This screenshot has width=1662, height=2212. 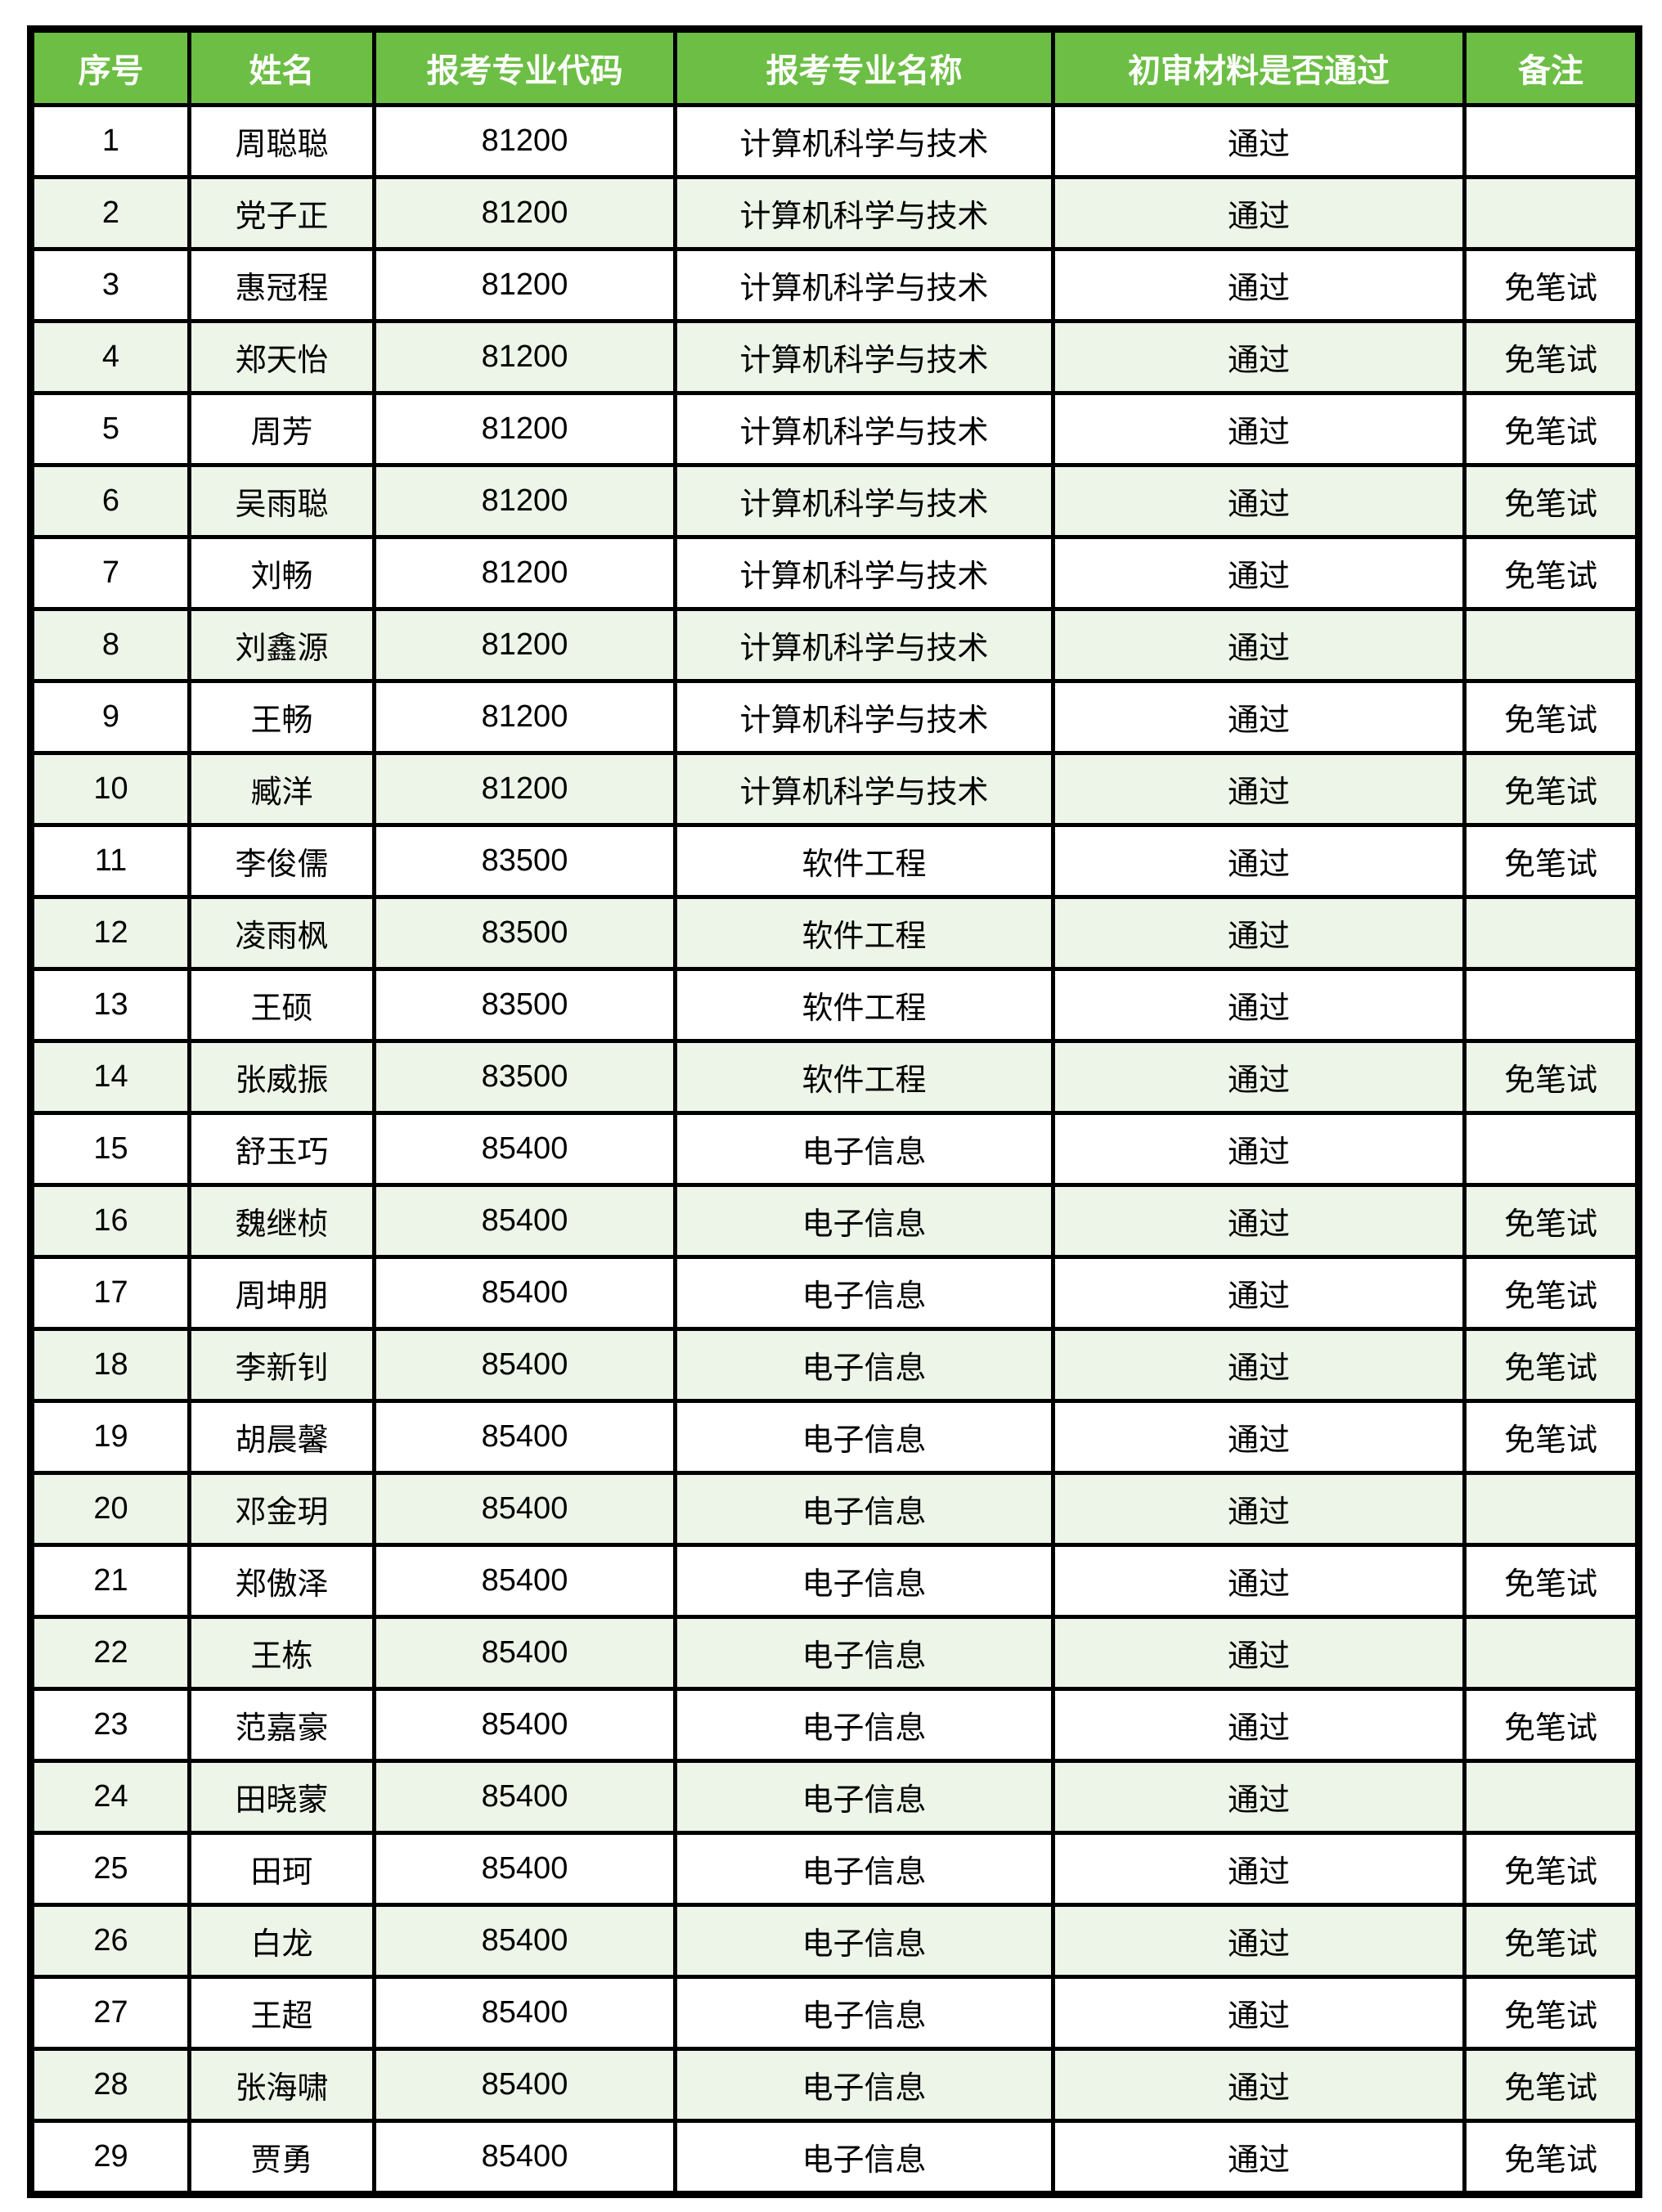 What do you see at coordinates (864, 67) in the screenshot?
I see `column-header-major-name: 报考专业名称` at bounding box center [864, 67].